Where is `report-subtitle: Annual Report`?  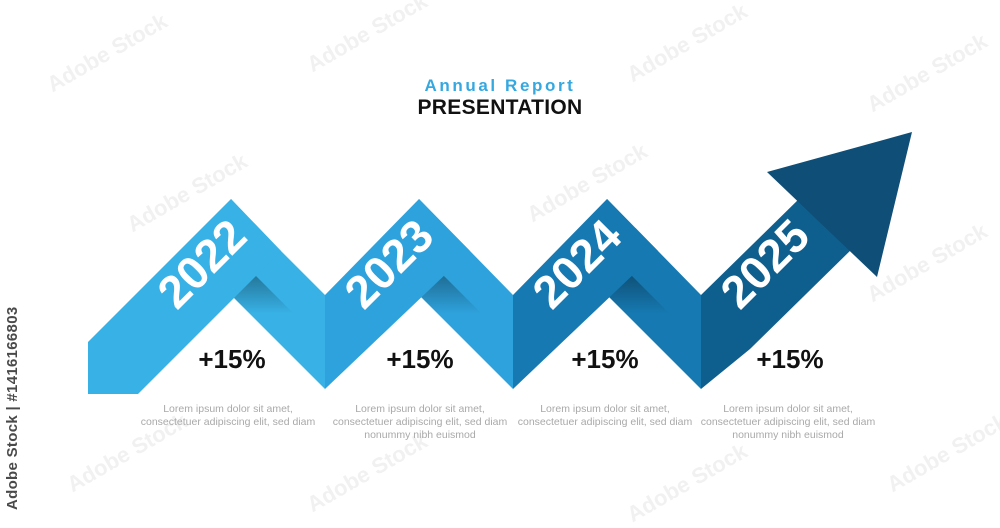 report-subtitle: Annual Report is located at coordinates (500, 85).